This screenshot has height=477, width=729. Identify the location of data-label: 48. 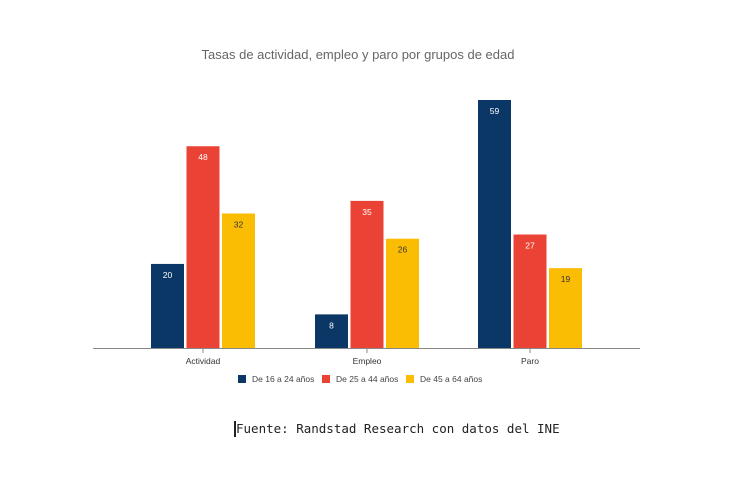
(203, 157).